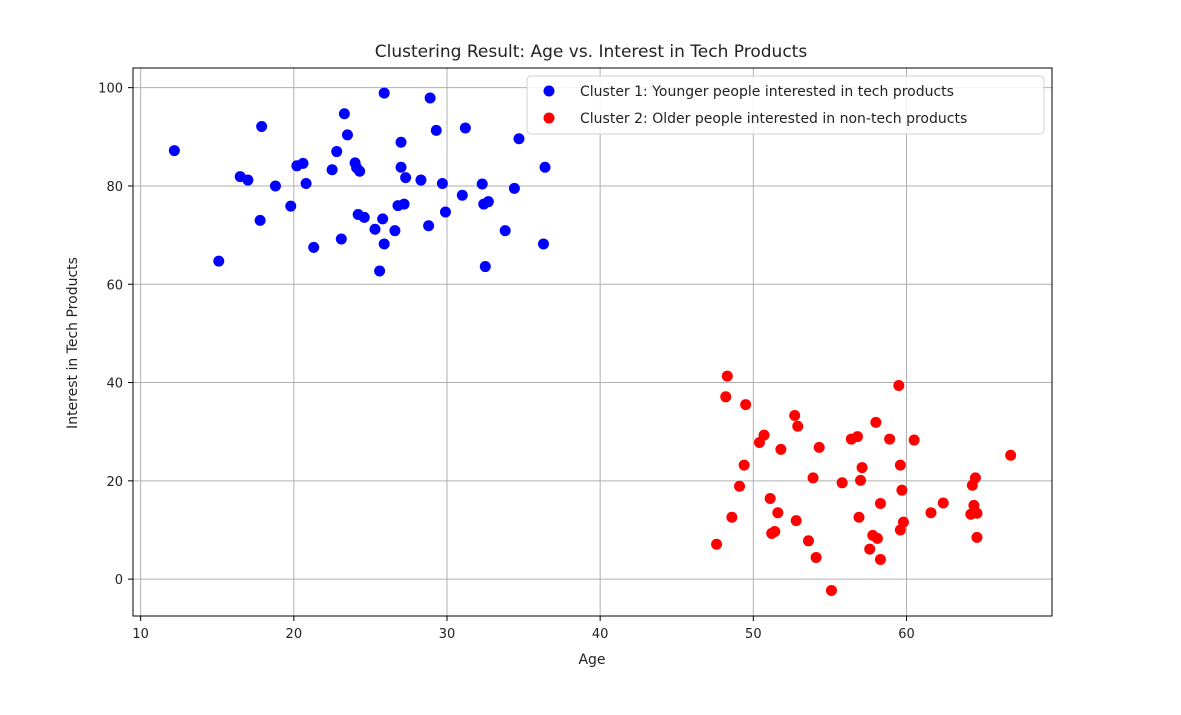 The height and width of the screenshot is (715, 1181). I want to click on y-tick-label: 100, so click(110, 89).